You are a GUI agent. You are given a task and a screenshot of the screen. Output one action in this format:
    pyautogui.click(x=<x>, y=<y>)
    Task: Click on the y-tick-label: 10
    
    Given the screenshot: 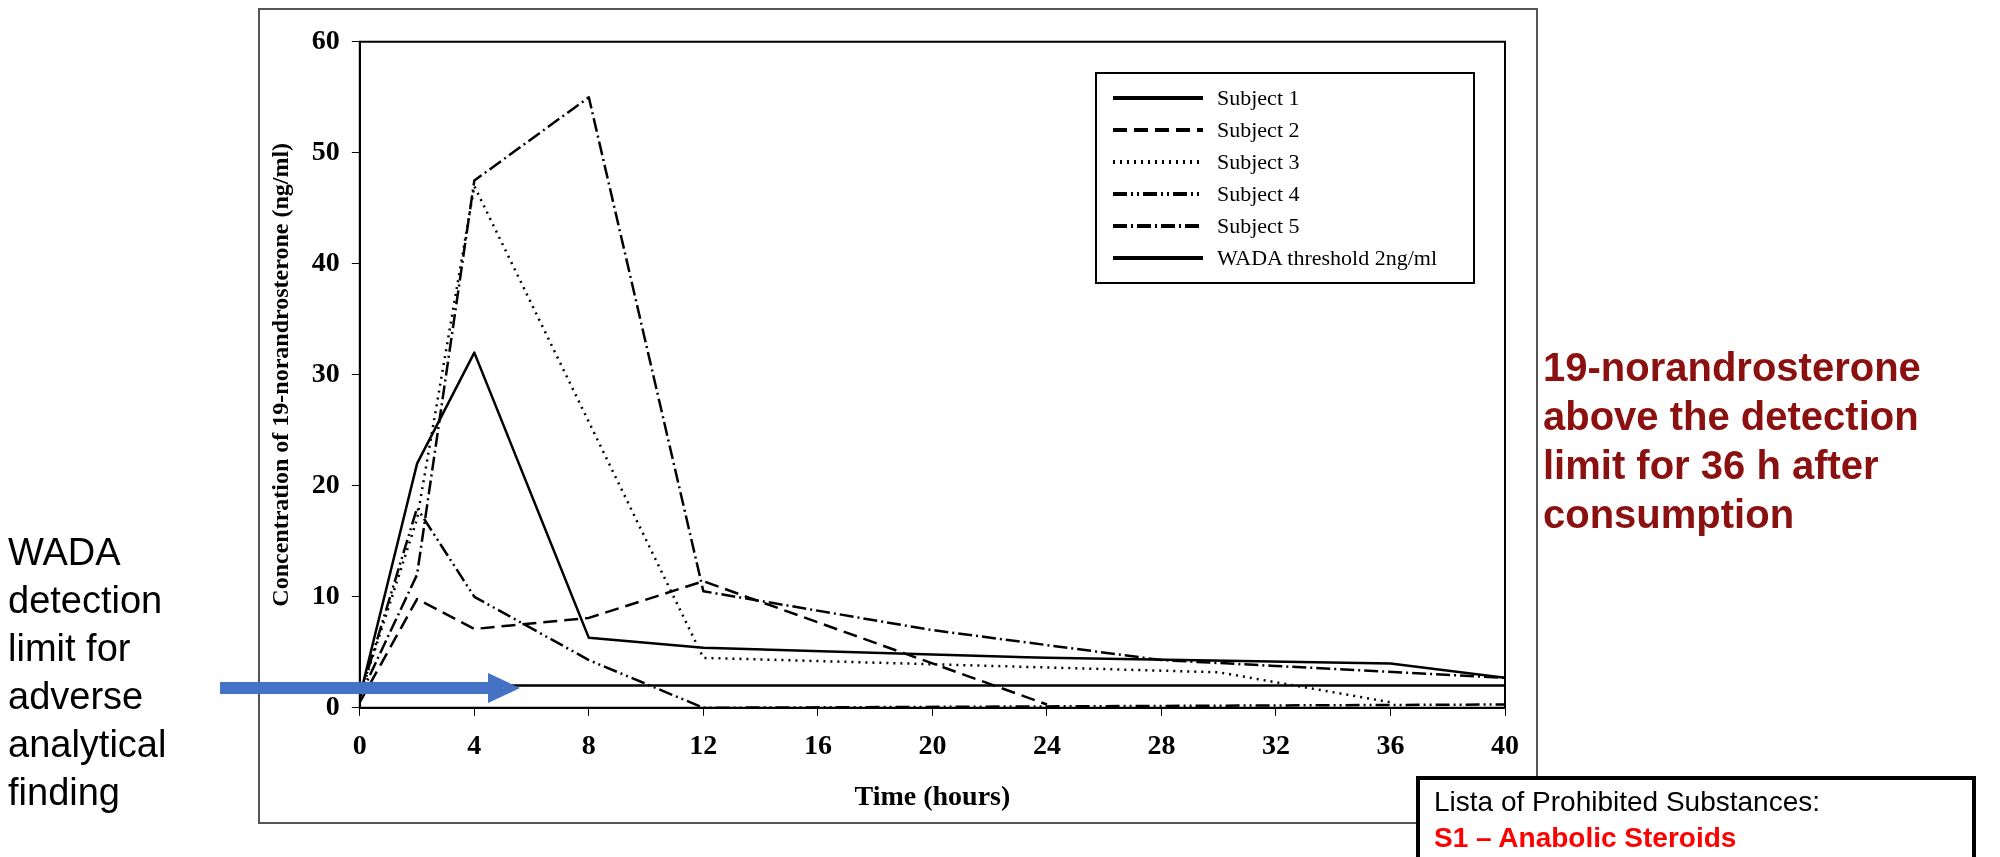 What is the action you would take?
    pyautogui.click(x=325, y=595)
    